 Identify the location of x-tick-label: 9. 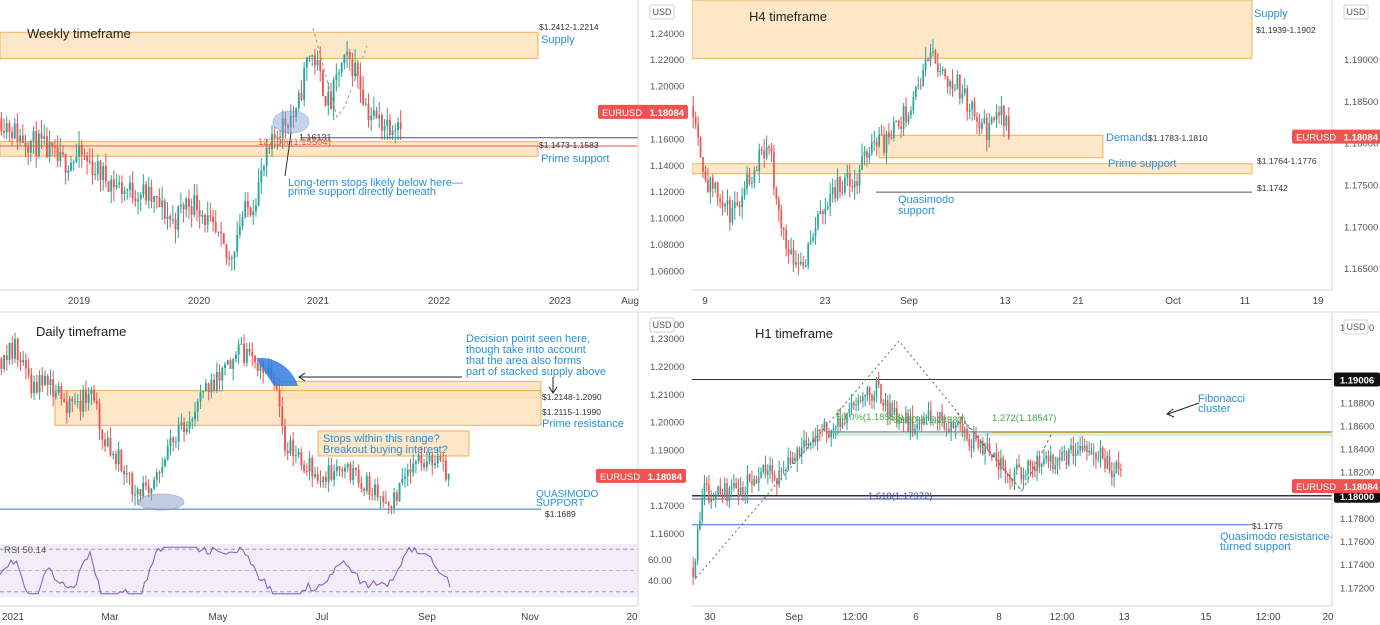
(705, 301).